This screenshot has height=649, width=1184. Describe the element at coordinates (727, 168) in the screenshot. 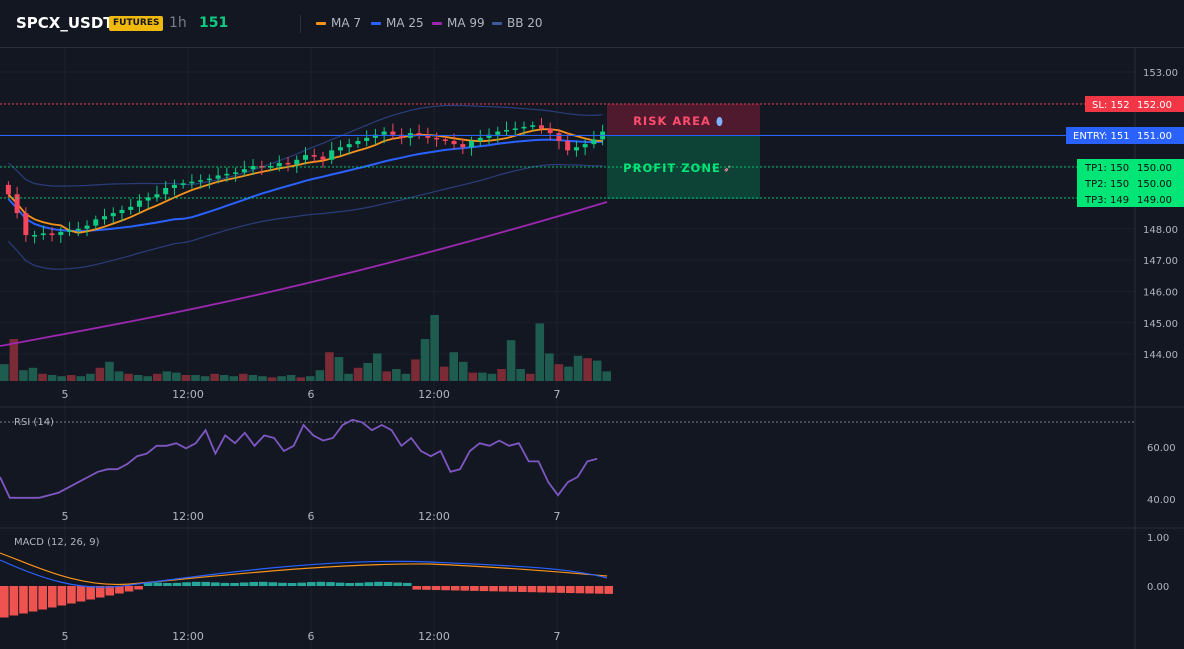

I see `rocket-icon: ➶` at that location.